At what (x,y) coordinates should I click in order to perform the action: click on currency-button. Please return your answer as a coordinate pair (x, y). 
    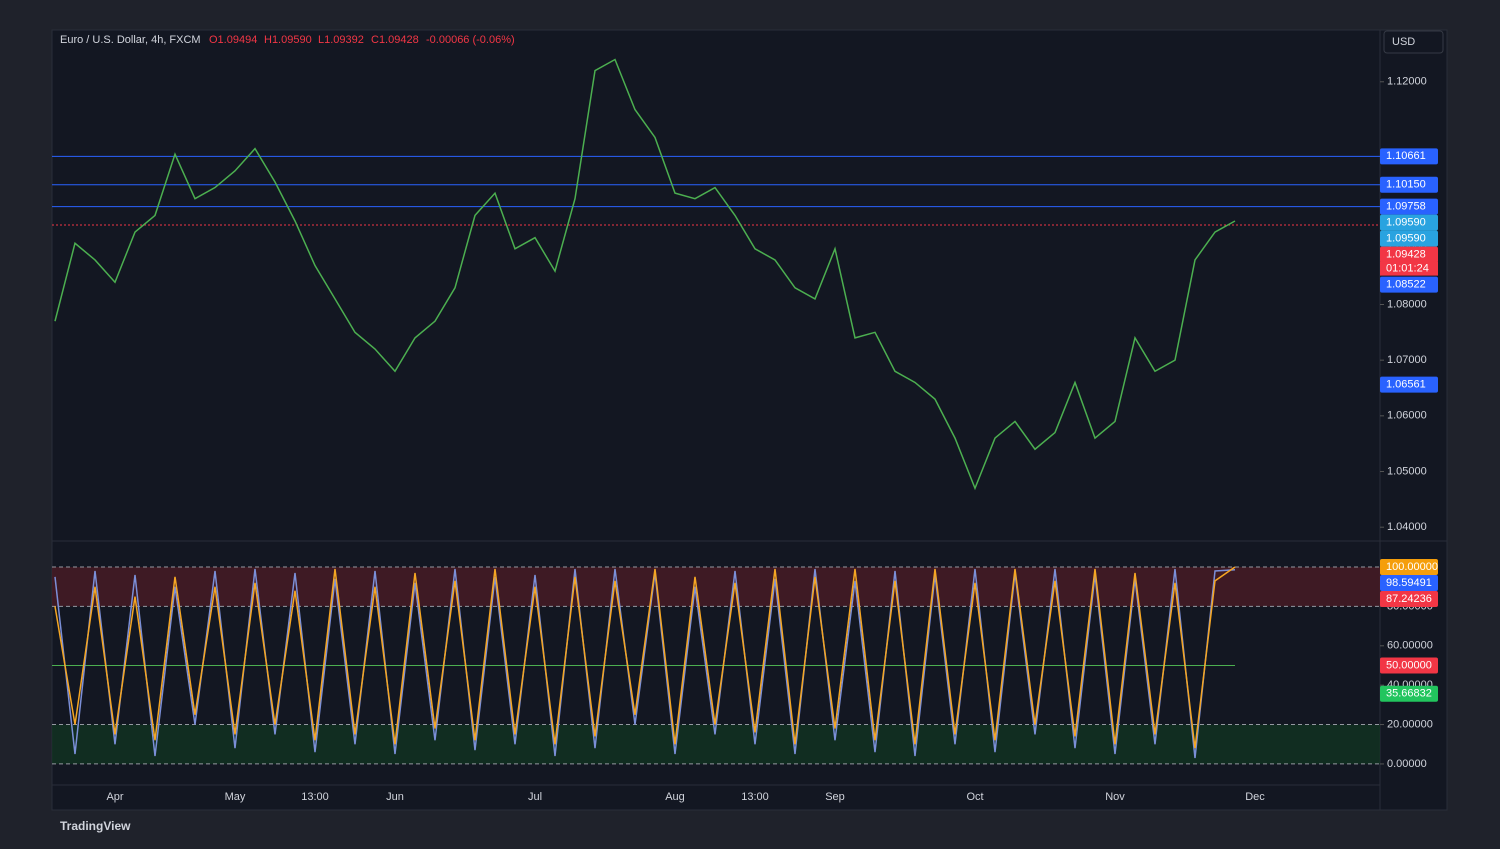
    Looking at the image, I should click on (1413, 42).